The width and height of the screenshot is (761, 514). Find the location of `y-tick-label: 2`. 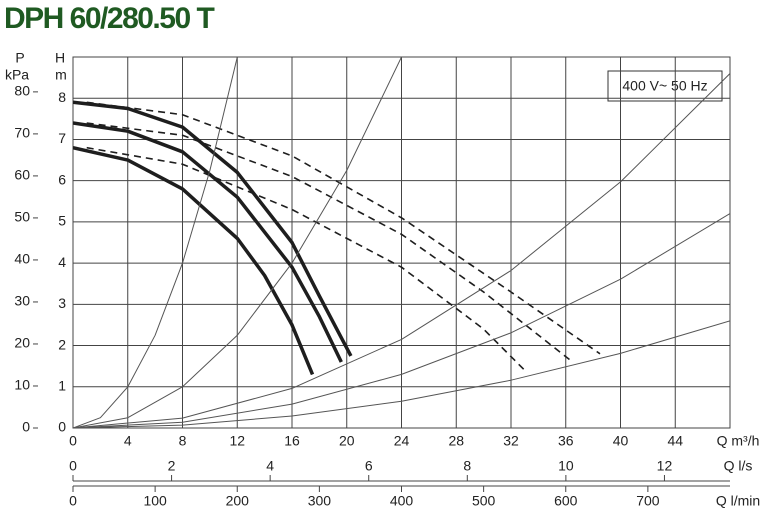

y-tick-label: 2 is located at coordinates (62, 344).